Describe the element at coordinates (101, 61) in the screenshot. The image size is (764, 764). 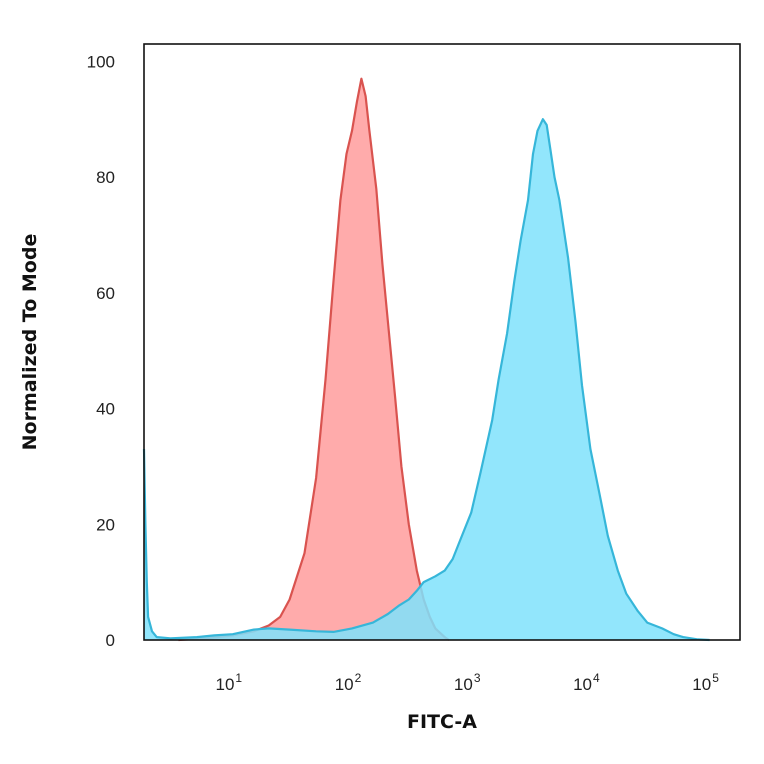
I see `y-tick-label: 100` at that location.